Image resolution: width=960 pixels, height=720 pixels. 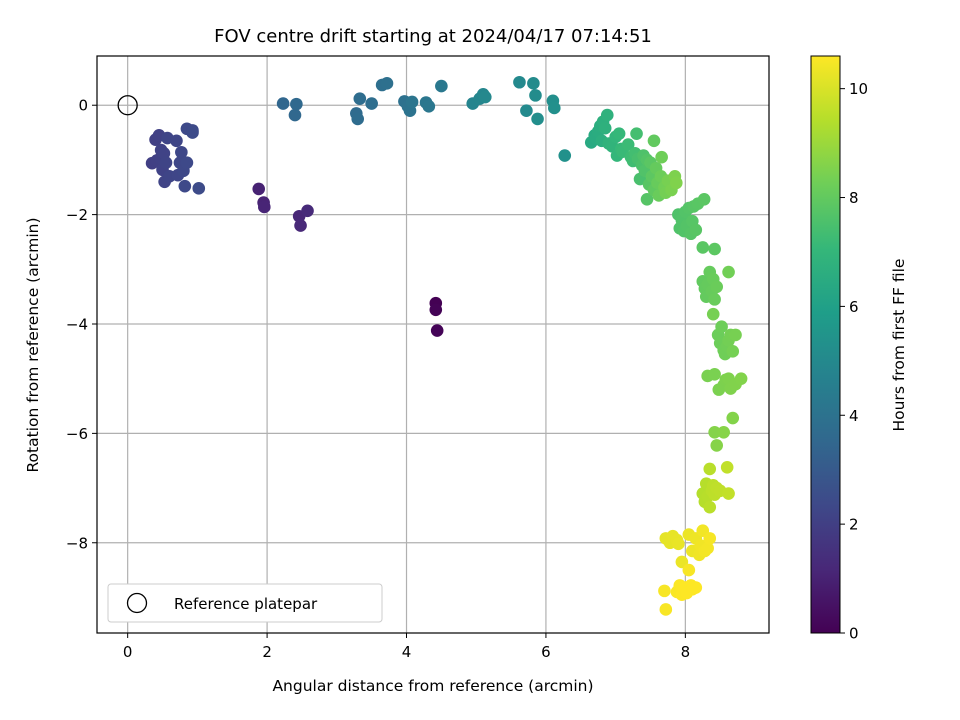 I want to click on colorbar-label: Hours from first FF file, so click(x=899, y=345).